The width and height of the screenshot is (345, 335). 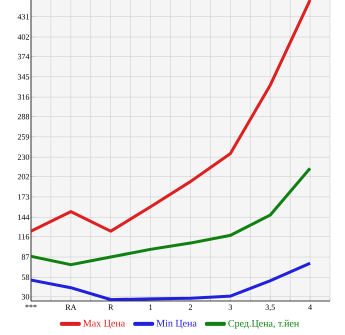 I want to click on x-tick-label: 3, so click(x=230, y=307).